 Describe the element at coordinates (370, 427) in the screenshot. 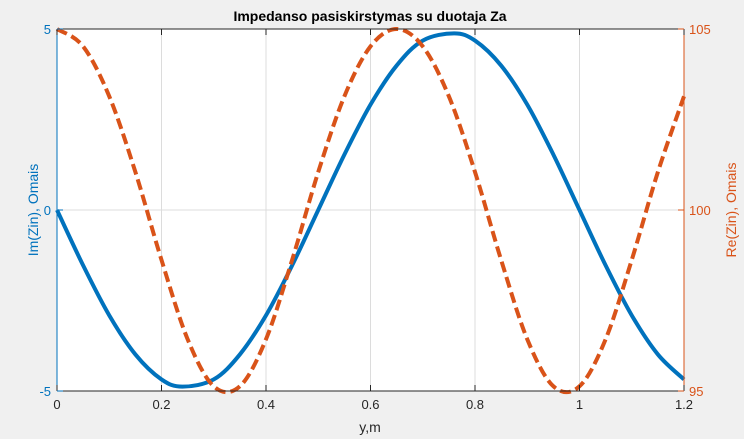

I see `x-axis-label: y,m` at that location.